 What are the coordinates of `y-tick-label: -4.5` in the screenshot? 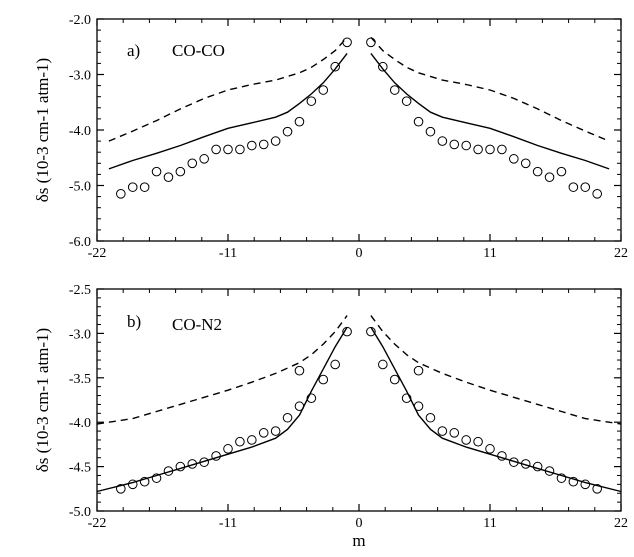 It's located at (80, 468).